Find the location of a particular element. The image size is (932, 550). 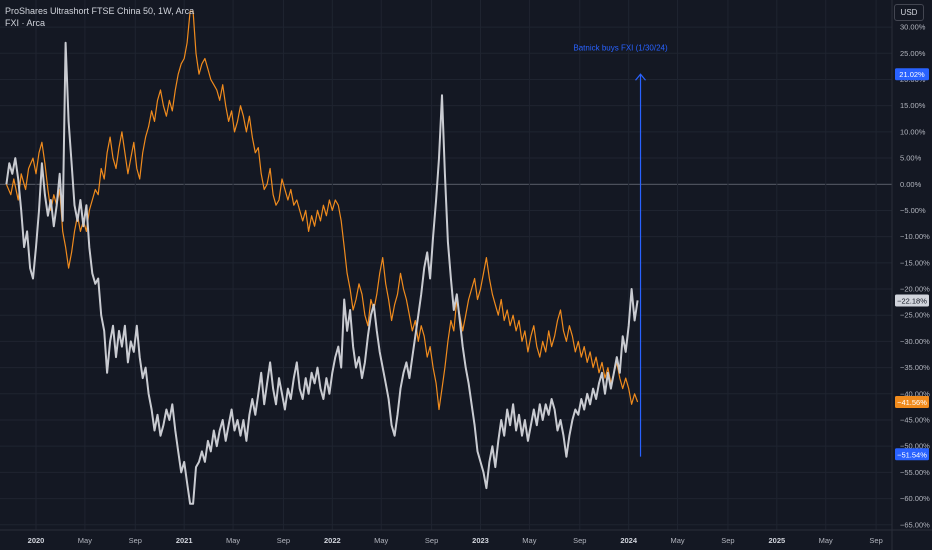

y-tick-label: 0.00% is located at coordinates (911, 184).